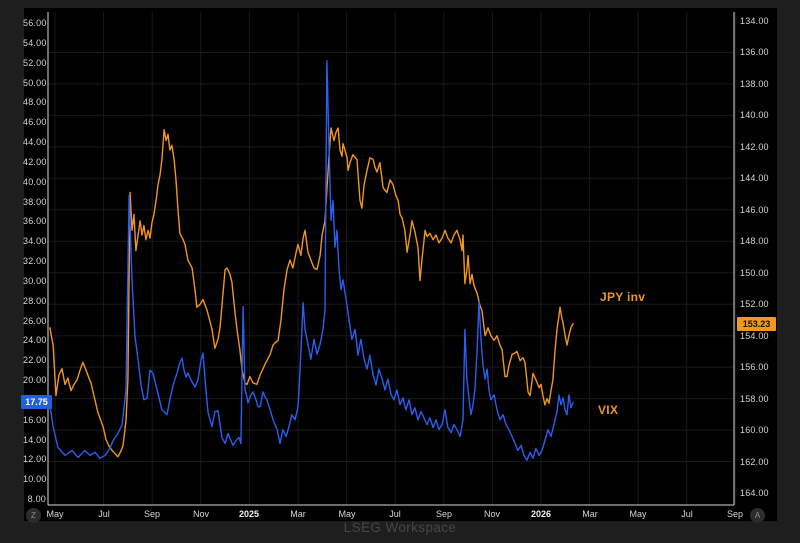 The image size is (800, 543). I want to click on right-axis-tick: 154.00, so click(754, 336).